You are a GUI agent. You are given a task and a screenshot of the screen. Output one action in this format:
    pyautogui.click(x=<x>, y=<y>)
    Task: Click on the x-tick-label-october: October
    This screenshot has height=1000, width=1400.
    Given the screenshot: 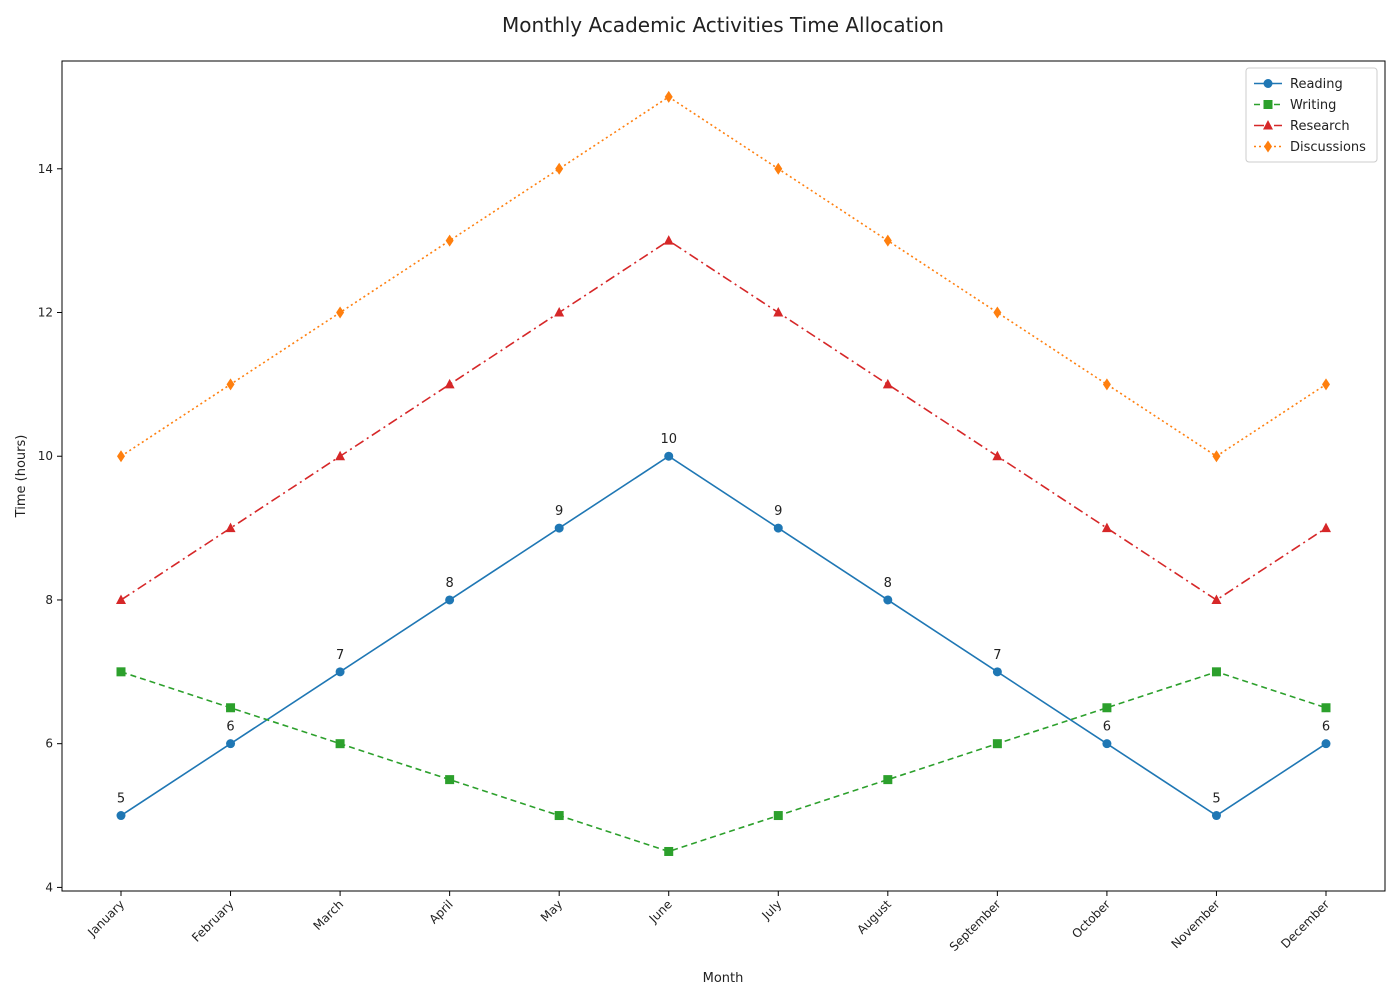 What is the action you would take?
    pyautogui.click(x=1091, y=919)
    